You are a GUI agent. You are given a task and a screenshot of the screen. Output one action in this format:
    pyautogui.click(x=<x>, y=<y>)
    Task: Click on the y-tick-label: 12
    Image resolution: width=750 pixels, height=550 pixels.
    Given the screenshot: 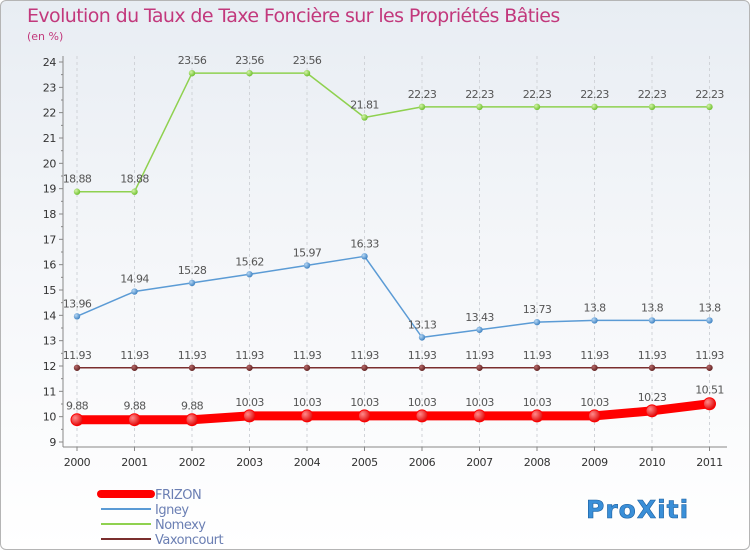 What is the action you would take?
    pyautogui.click(x=49, y=366)
    